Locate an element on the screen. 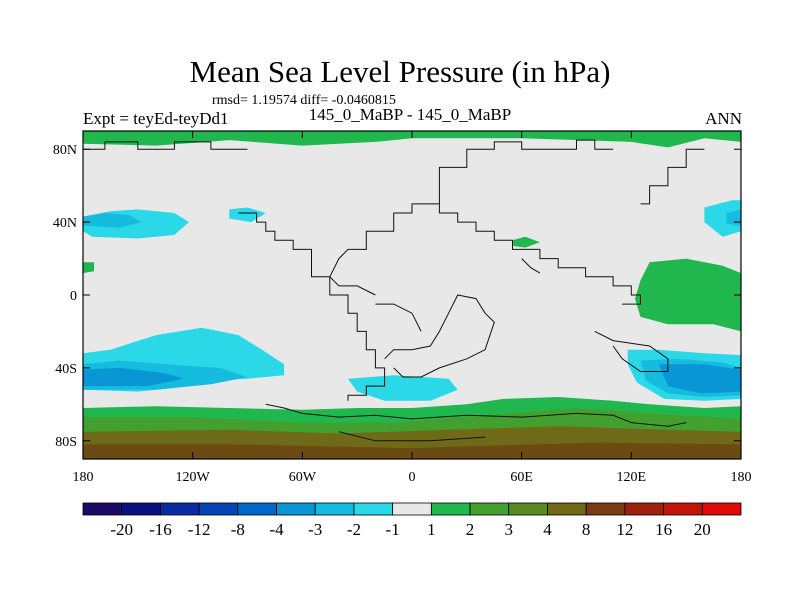  lat-tick-label: 40S is located at coordinates (66, 369).